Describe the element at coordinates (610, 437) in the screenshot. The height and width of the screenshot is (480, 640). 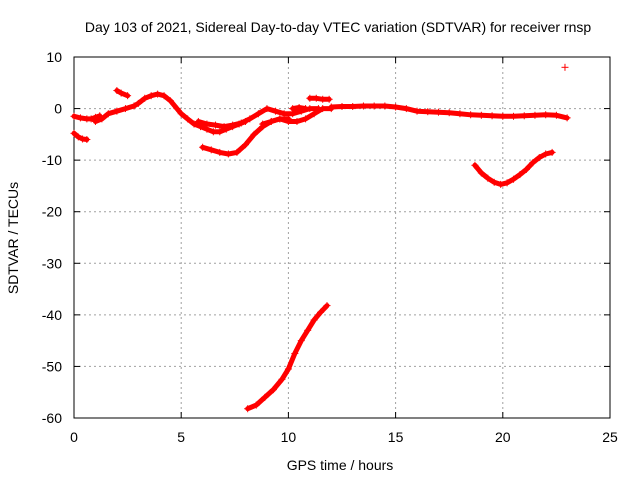
I see `x-tick-label: 25` at that location.